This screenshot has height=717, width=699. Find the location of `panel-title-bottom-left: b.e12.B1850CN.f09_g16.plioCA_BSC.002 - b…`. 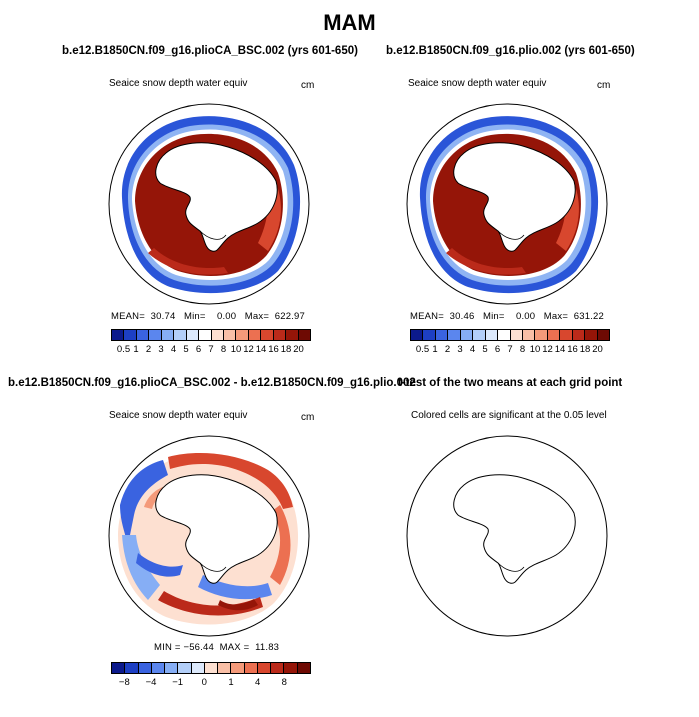

panel-title-bottom-left: b.e12.B1850CN.f09_g16.plioCA_BSC.002 - b… is located at coordinates (212, 383).